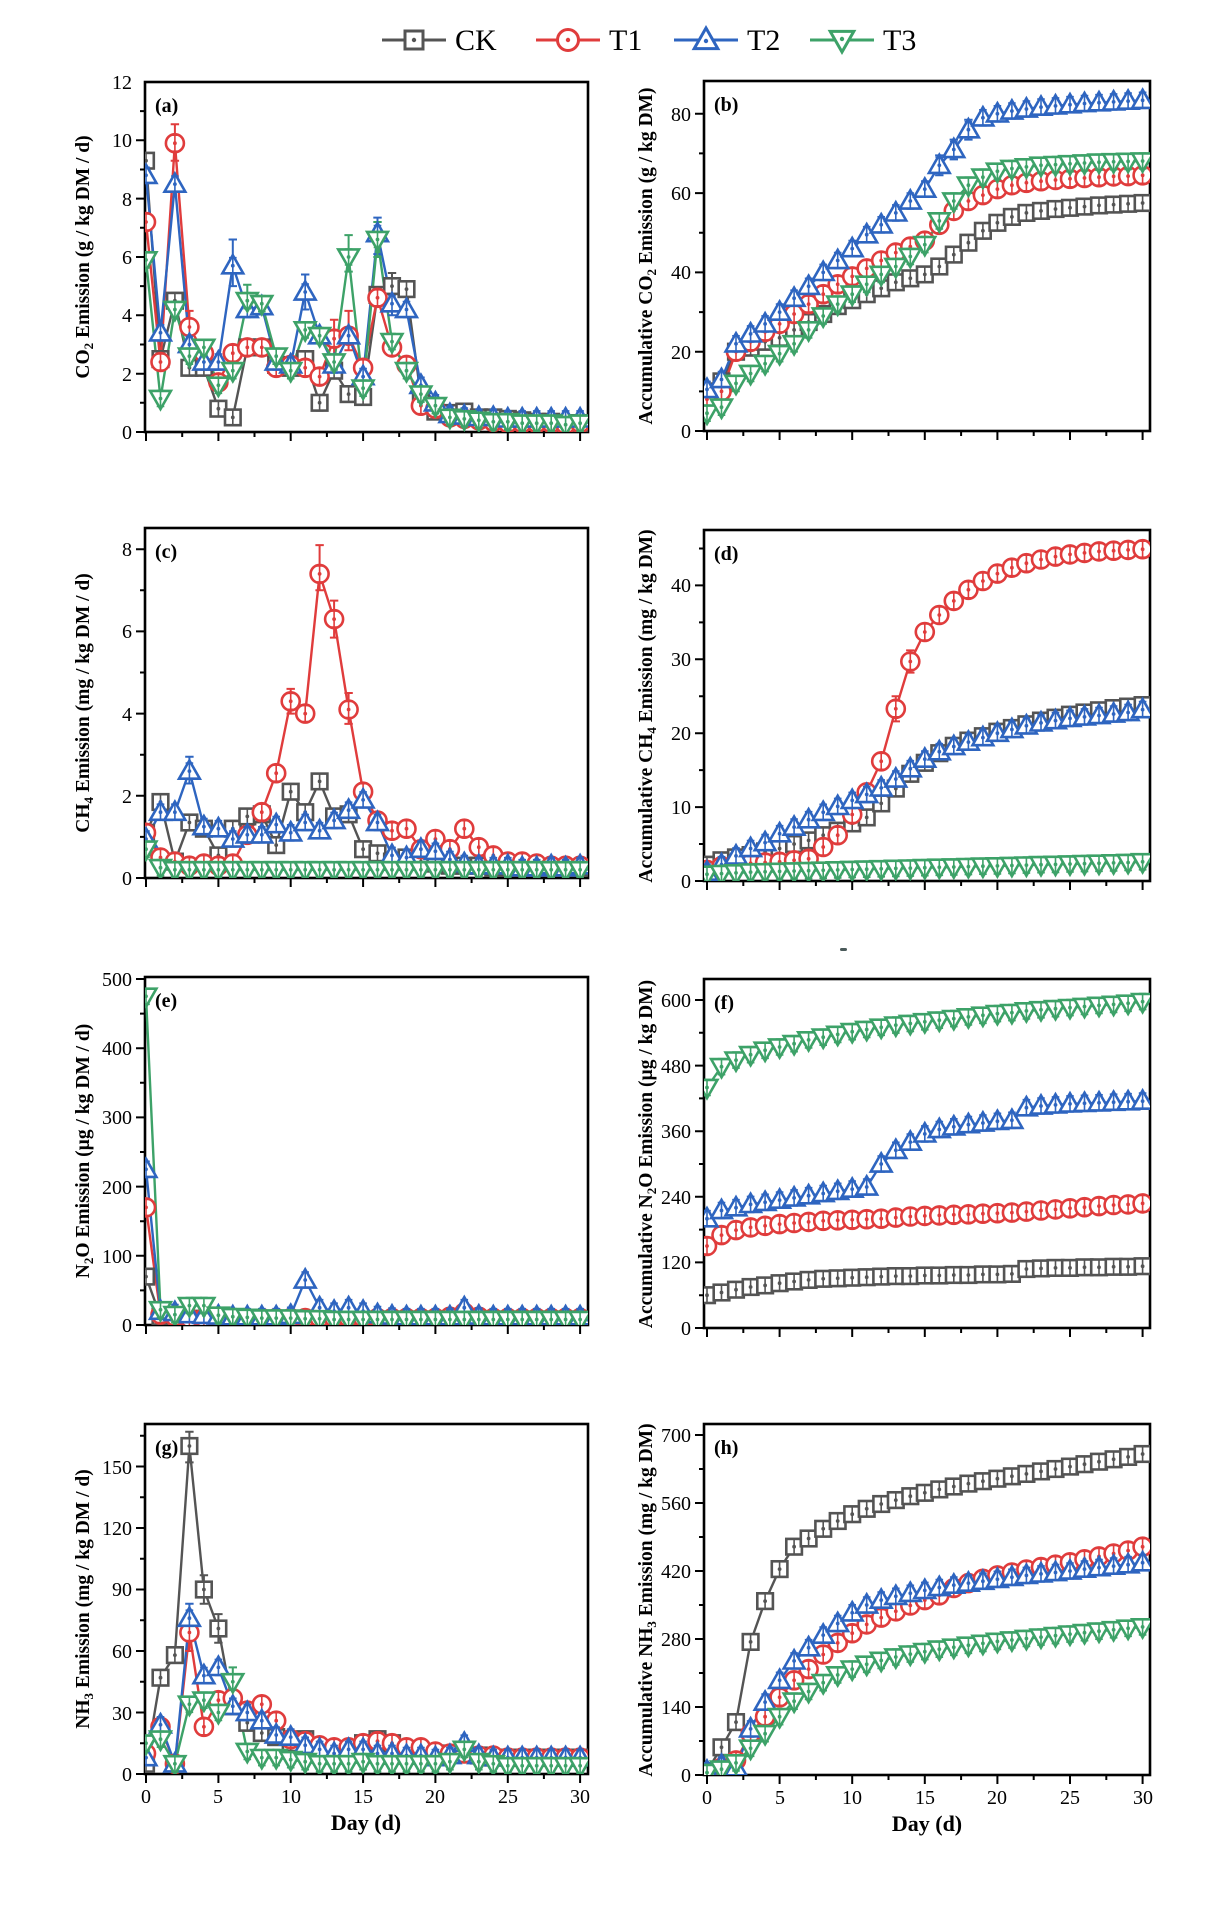 This screenshot has height=1906, width=1208. What do you see at coordinates (117, 1468) in the screenshot?
I see `svg-text: 150` at bounding box center [117, 1468].